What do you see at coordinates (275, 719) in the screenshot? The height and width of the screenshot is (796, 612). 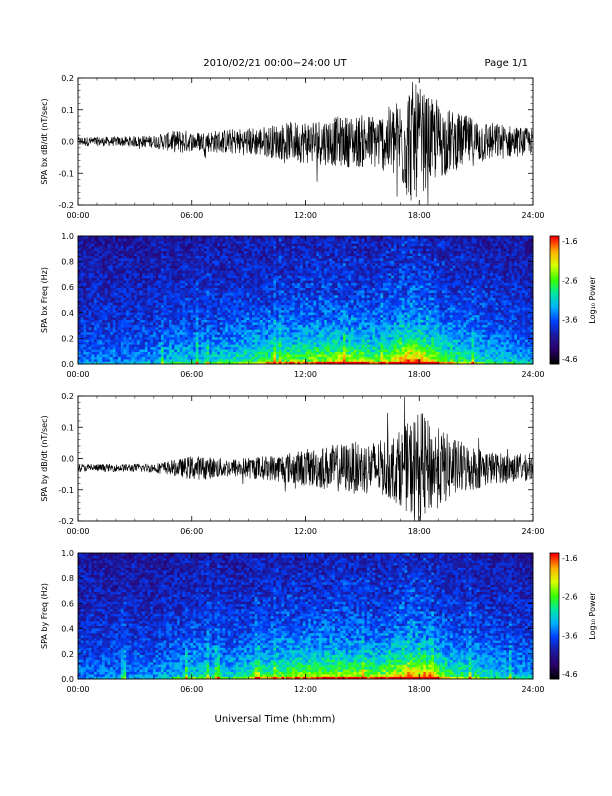 I see `x-axis-title: Universal Time (hh:mm)` at bounding box center [275, 719].